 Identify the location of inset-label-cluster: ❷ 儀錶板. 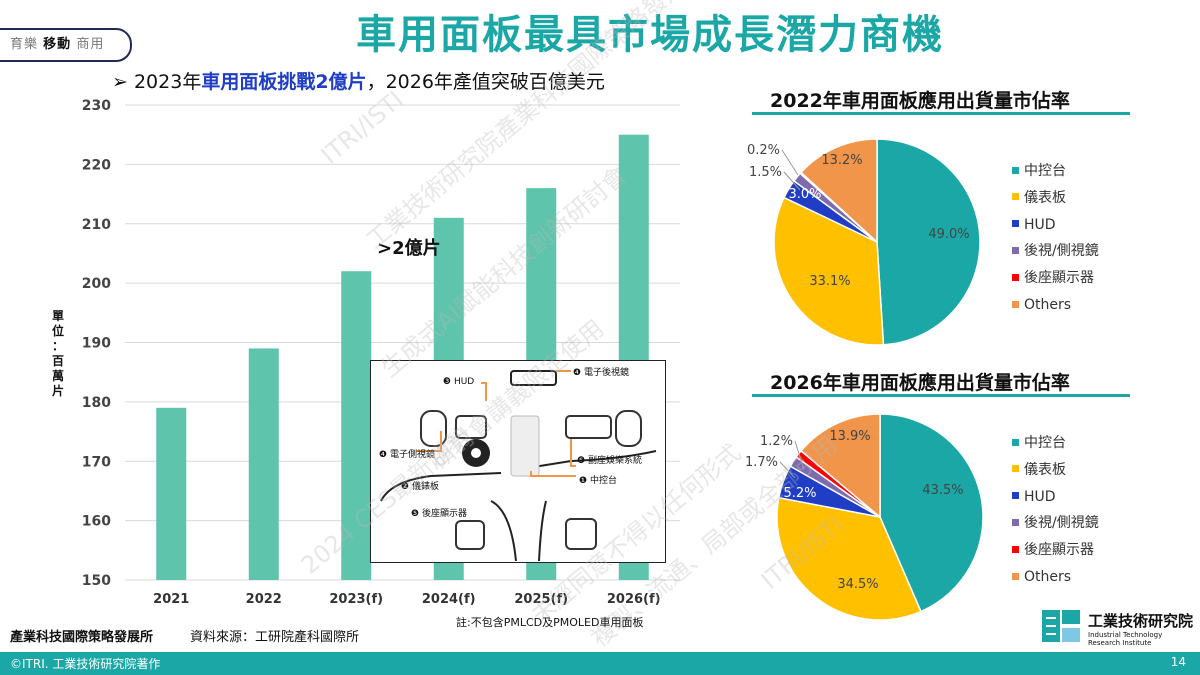
(420, 487).